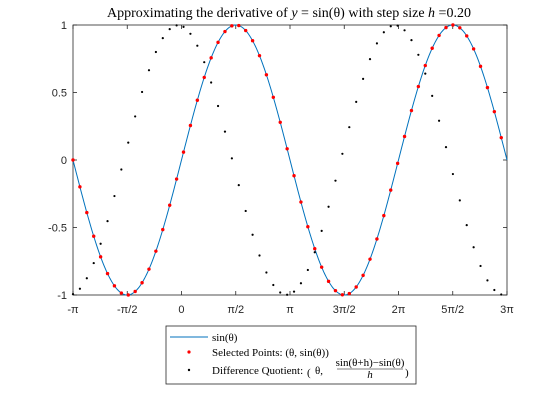  Describe the element at coordinates (235, 310) in the screenshot. I see `x-tick-label: π/2` at that location.